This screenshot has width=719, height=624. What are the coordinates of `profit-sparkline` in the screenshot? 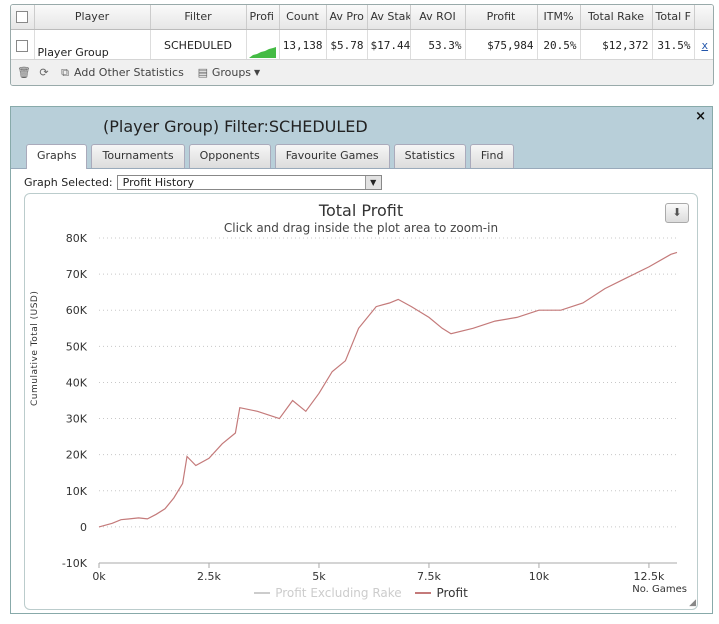 It's located at (262, 52).